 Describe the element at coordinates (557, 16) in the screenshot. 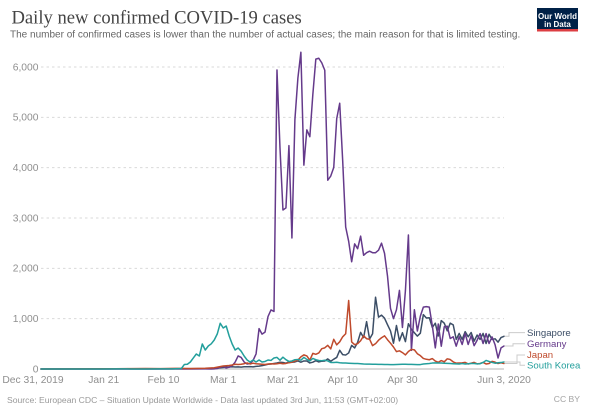

I see `svg-text: Our World` at that location.